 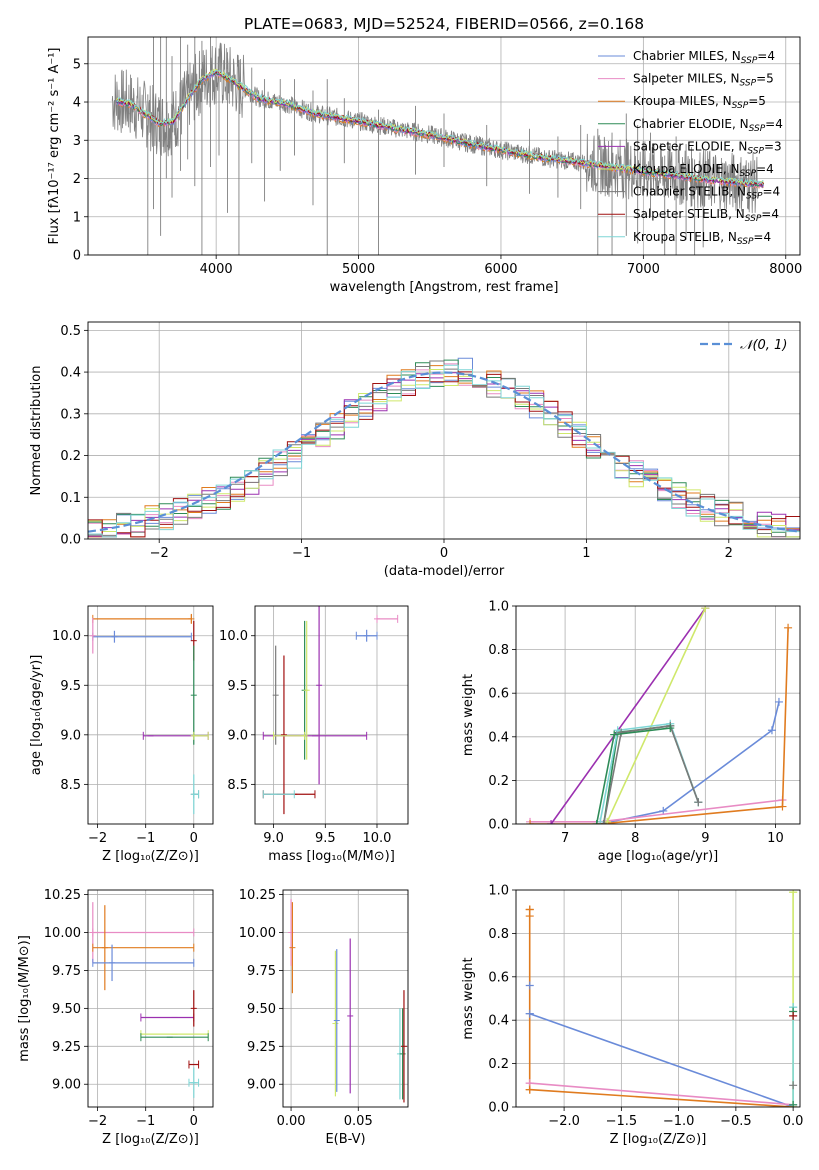 I want to click on ticks-mass_weight_vs_age: 7 8 9 10 0.0 0.2 0.4 0.6 0.8 1.0, so click(x=635, y=723).